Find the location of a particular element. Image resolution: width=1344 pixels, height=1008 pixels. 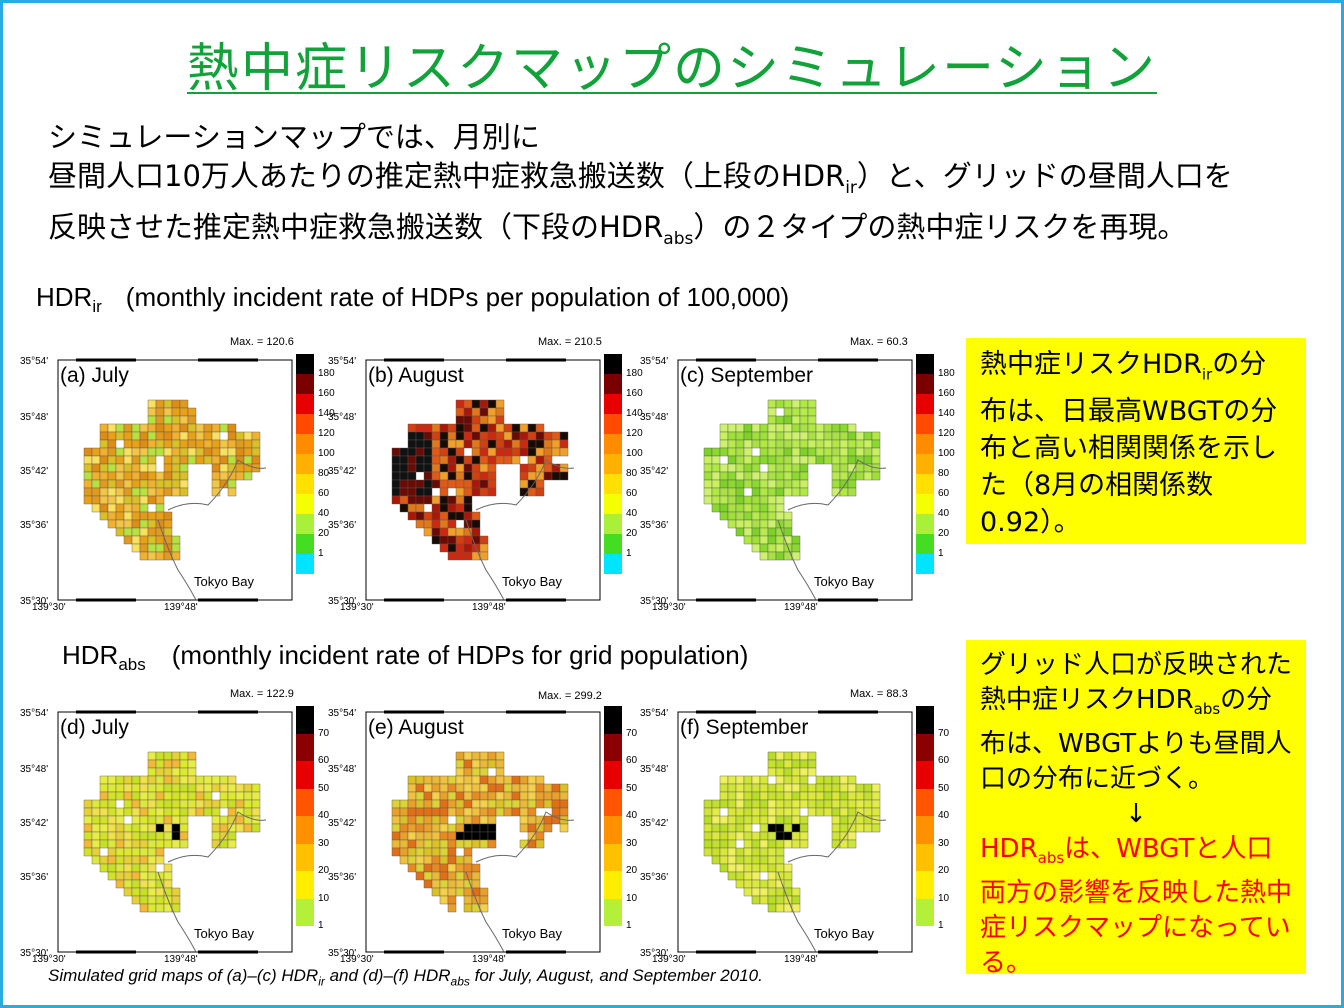

colorbar-tick: 140 is located at coordinates (326, 413).